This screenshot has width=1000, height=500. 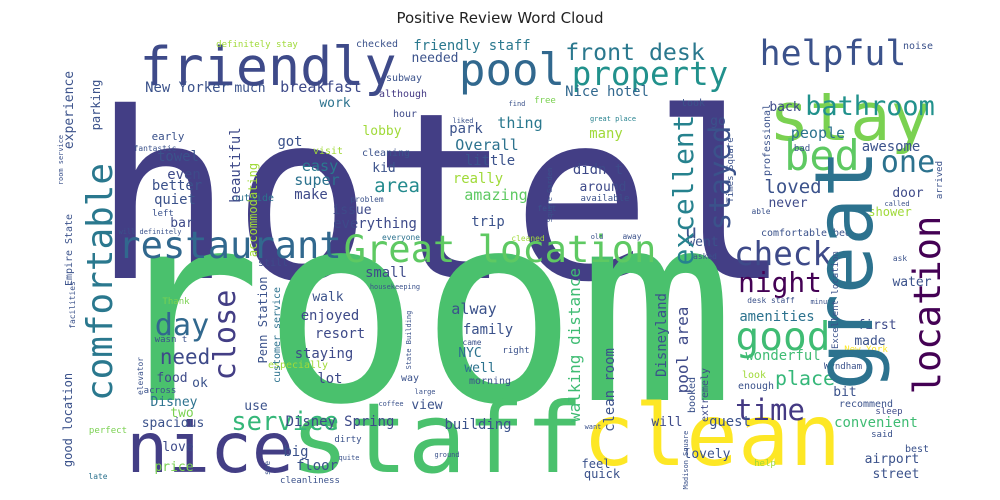 What do you see at coordinates (479, 368) in the screenshot?
I see `word: well` at bounding box center [479, 368].